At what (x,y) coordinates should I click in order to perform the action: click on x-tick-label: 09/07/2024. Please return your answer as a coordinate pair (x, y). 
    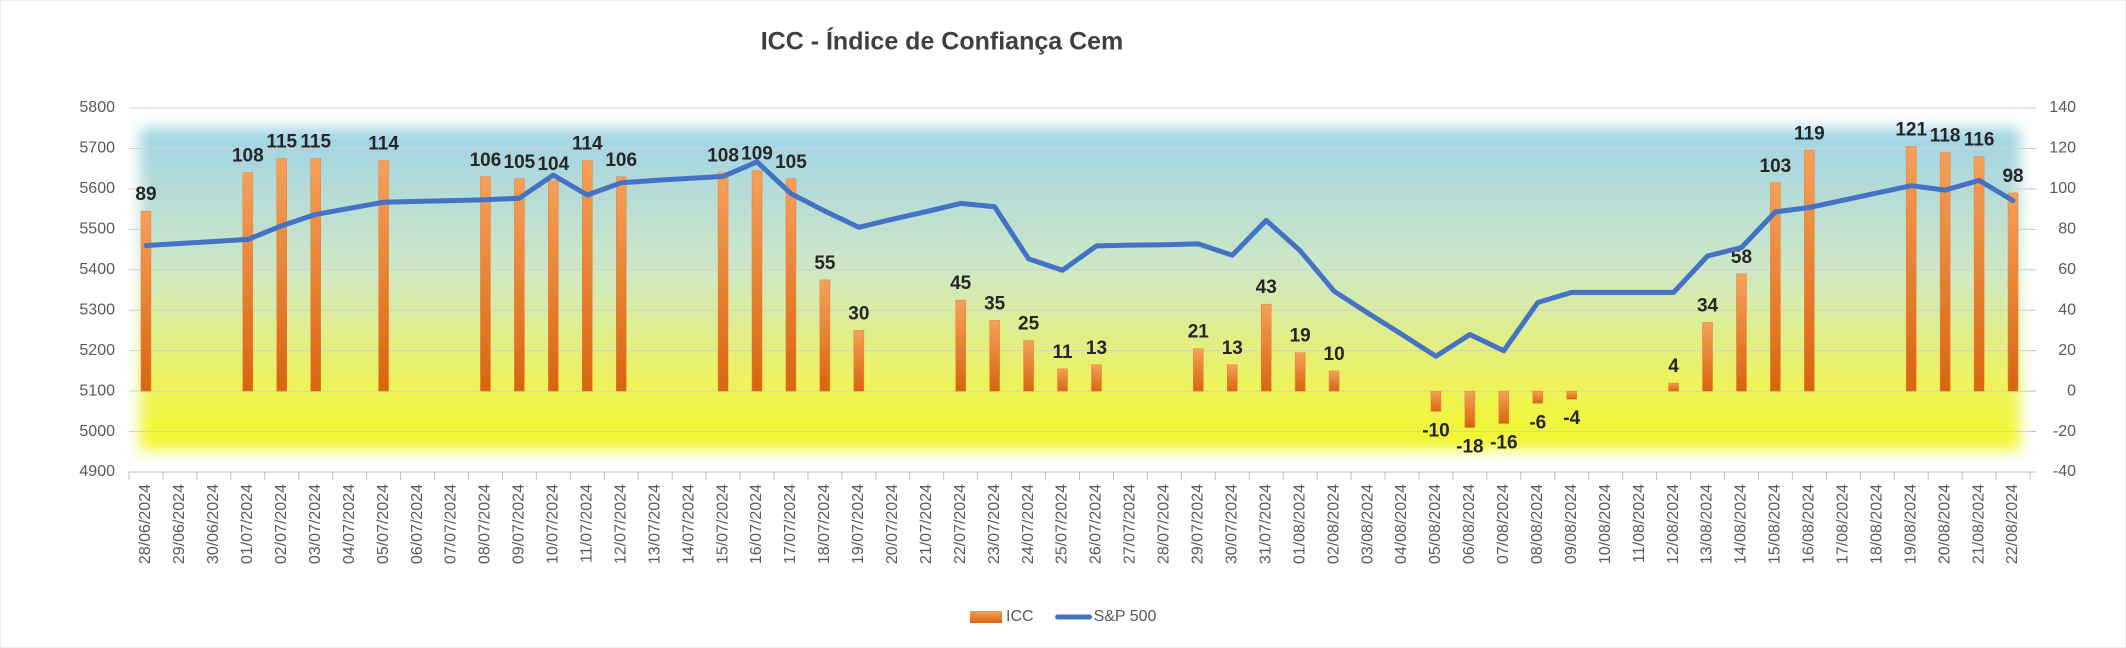
    Looking at the image, I should click on (519, 524).